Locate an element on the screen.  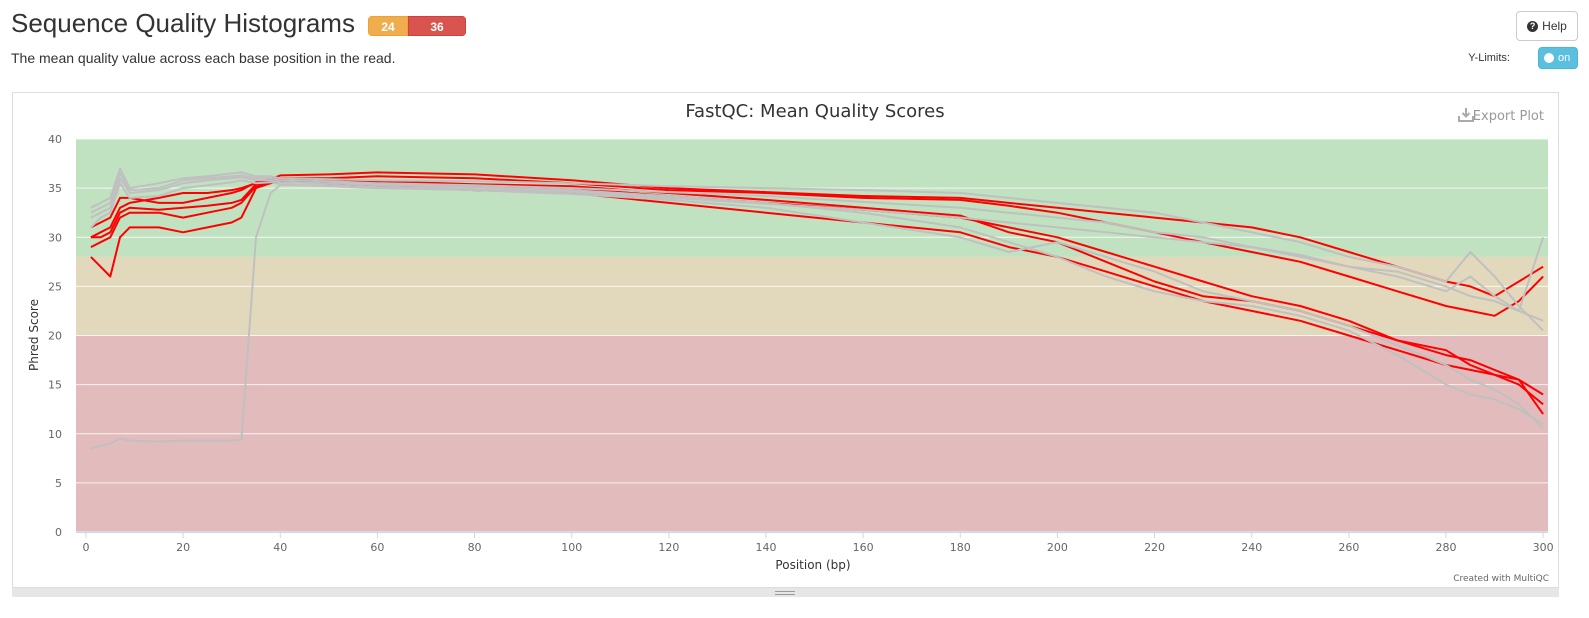
y-tick-label: 30 is located at coordinates (55, 237).